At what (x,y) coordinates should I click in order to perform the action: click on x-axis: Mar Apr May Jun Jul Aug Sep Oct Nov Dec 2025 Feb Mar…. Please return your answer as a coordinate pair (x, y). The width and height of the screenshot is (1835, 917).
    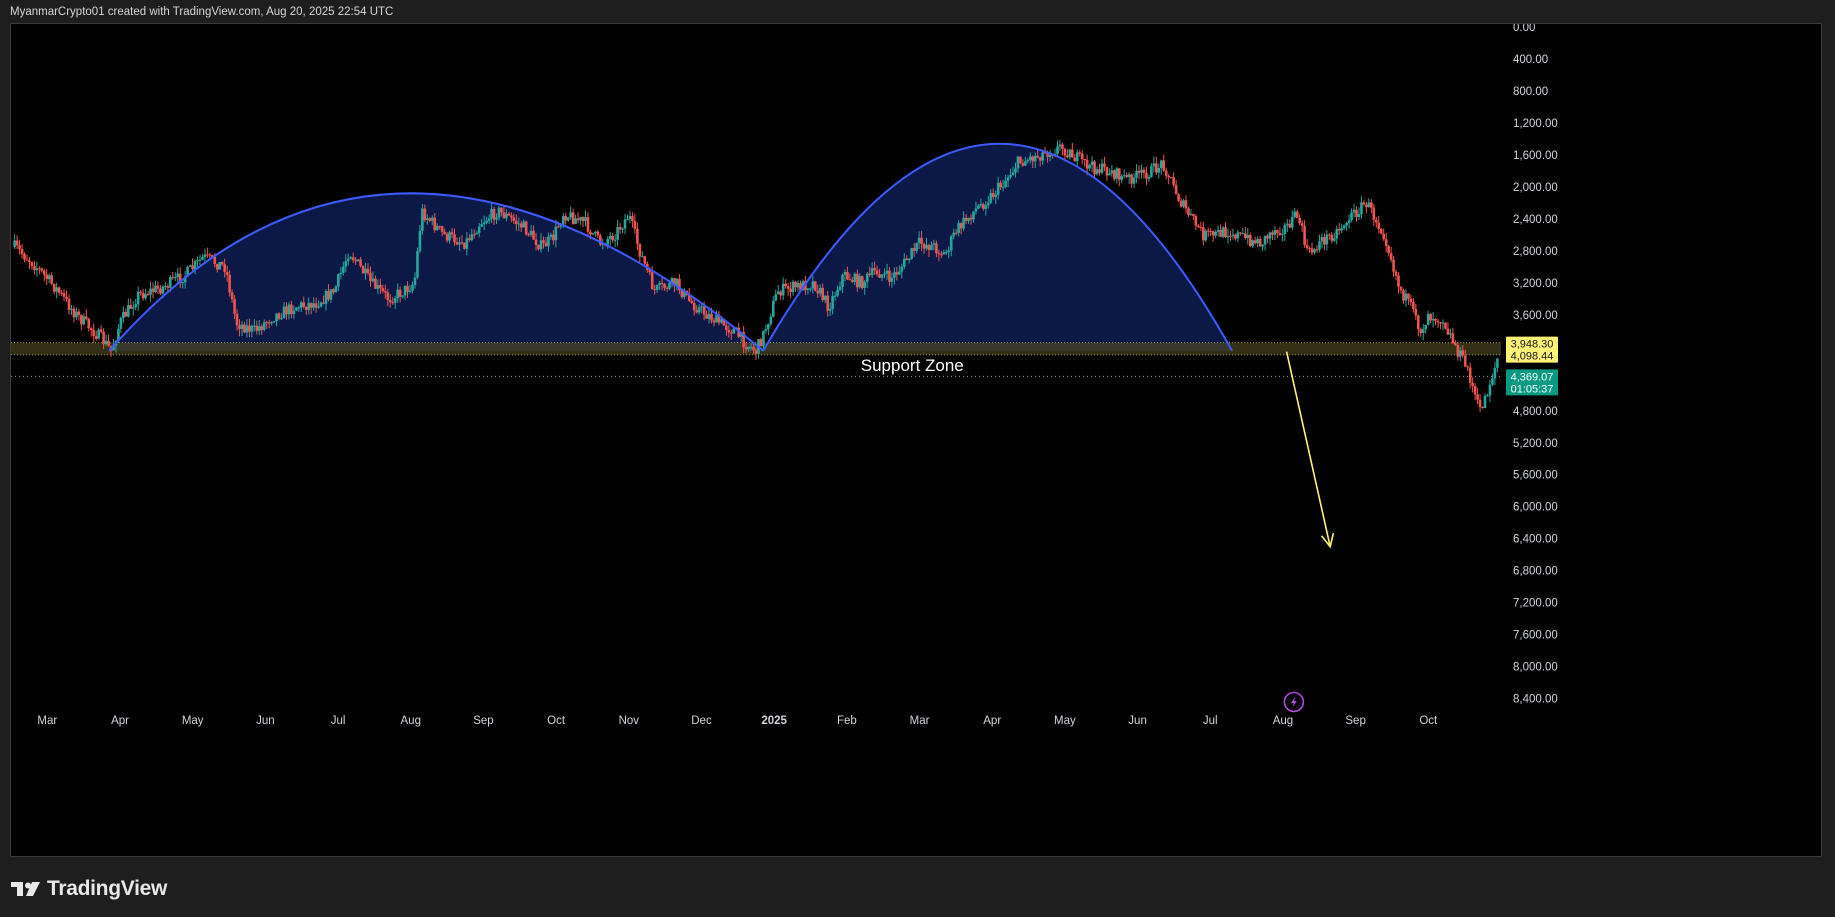
    Looking at the image, I should click on (737, 721).